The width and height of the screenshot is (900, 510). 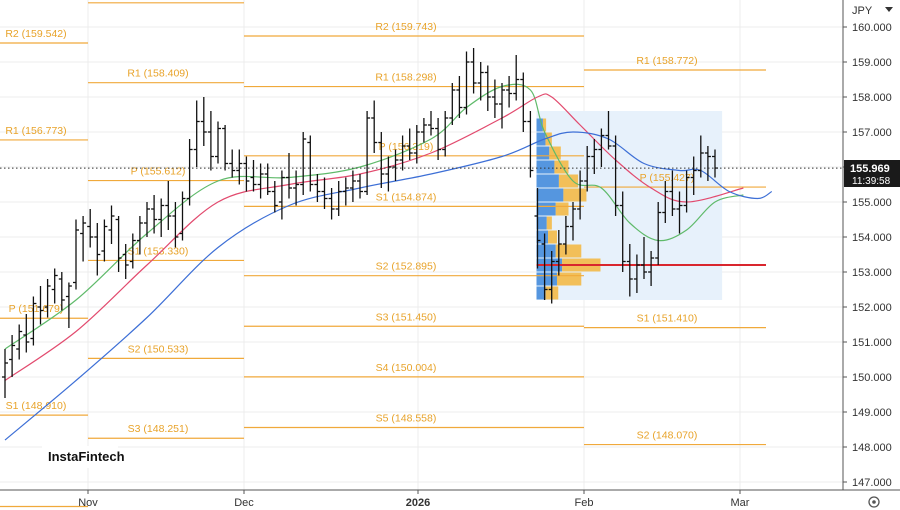 I want to click on pivot-label: R2 (159.542), so click(x=35, y=34).